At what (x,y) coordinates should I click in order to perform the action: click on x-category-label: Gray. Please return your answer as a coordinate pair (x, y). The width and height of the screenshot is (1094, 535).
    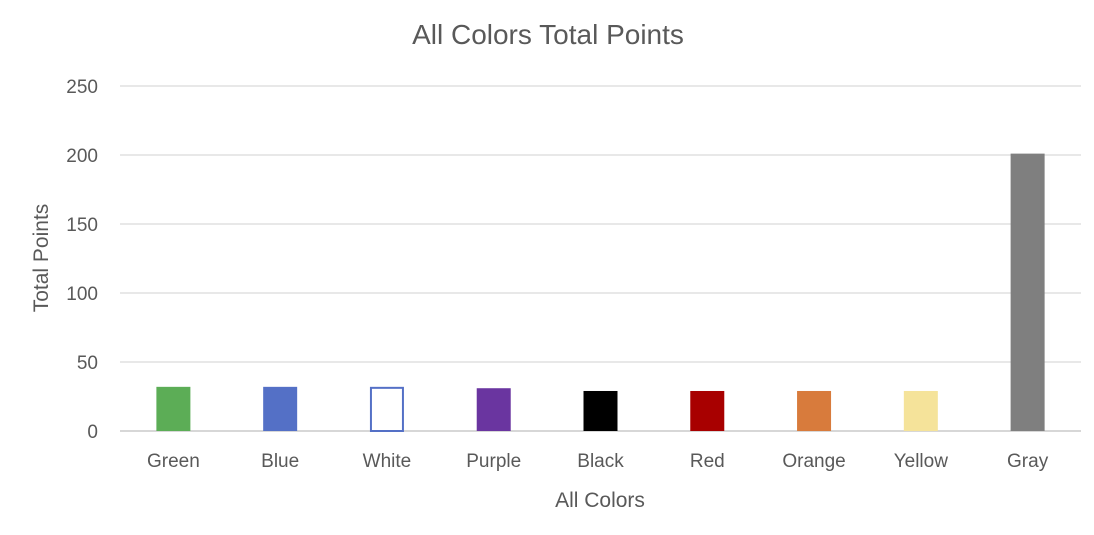
    Looking at the image, I should click on (1028, 461).